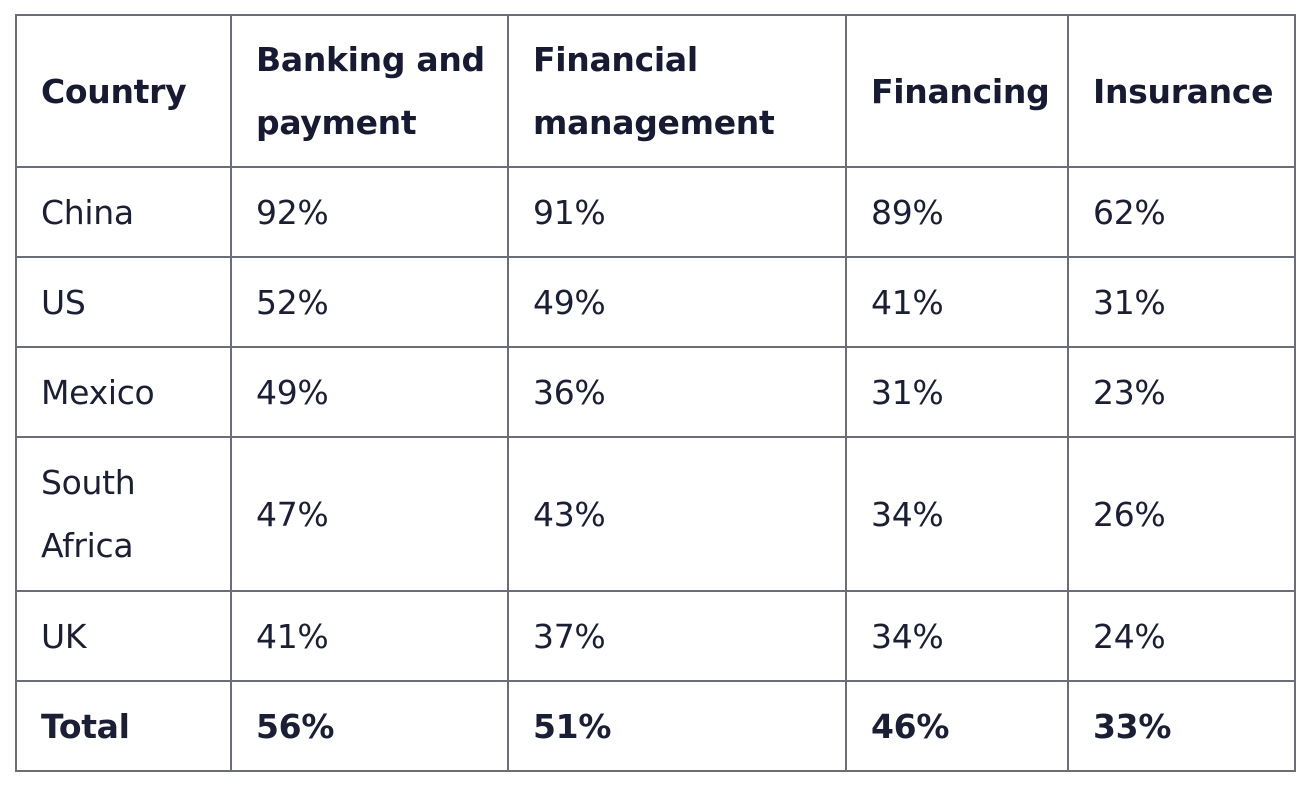 This screenshot has height=794, width=1314. I want to click on table-row-china: China 92% 91% 89% 62%, so click(655, 212).